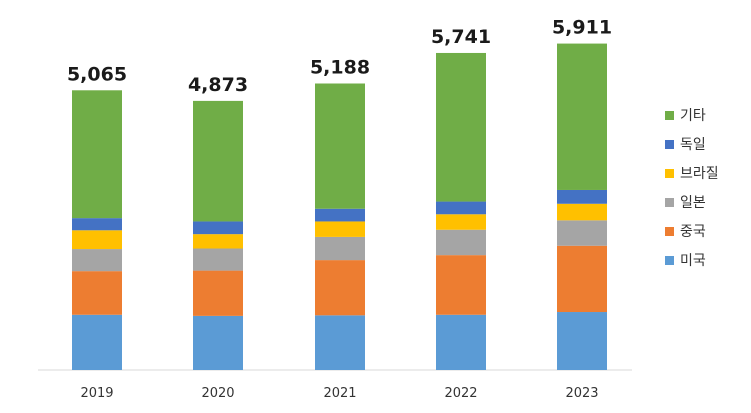  Describe the element at coordinates (693, 261) in the screenshot. I see `legend-label-5: 미국` at that location.